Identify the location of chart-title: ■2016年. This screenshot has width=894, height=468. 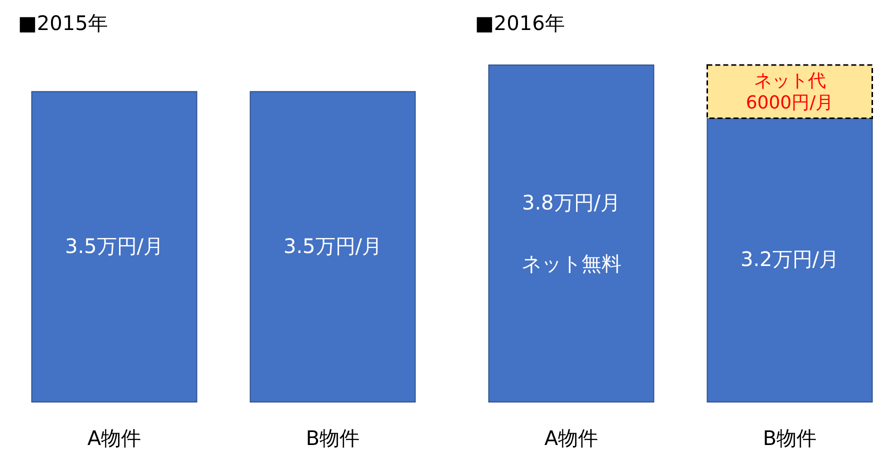
(520, 23).